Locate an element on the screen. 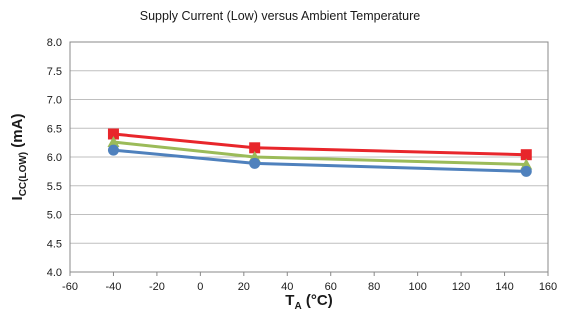  y-tick-label: 5.5 is located at coordinates (54, 187).